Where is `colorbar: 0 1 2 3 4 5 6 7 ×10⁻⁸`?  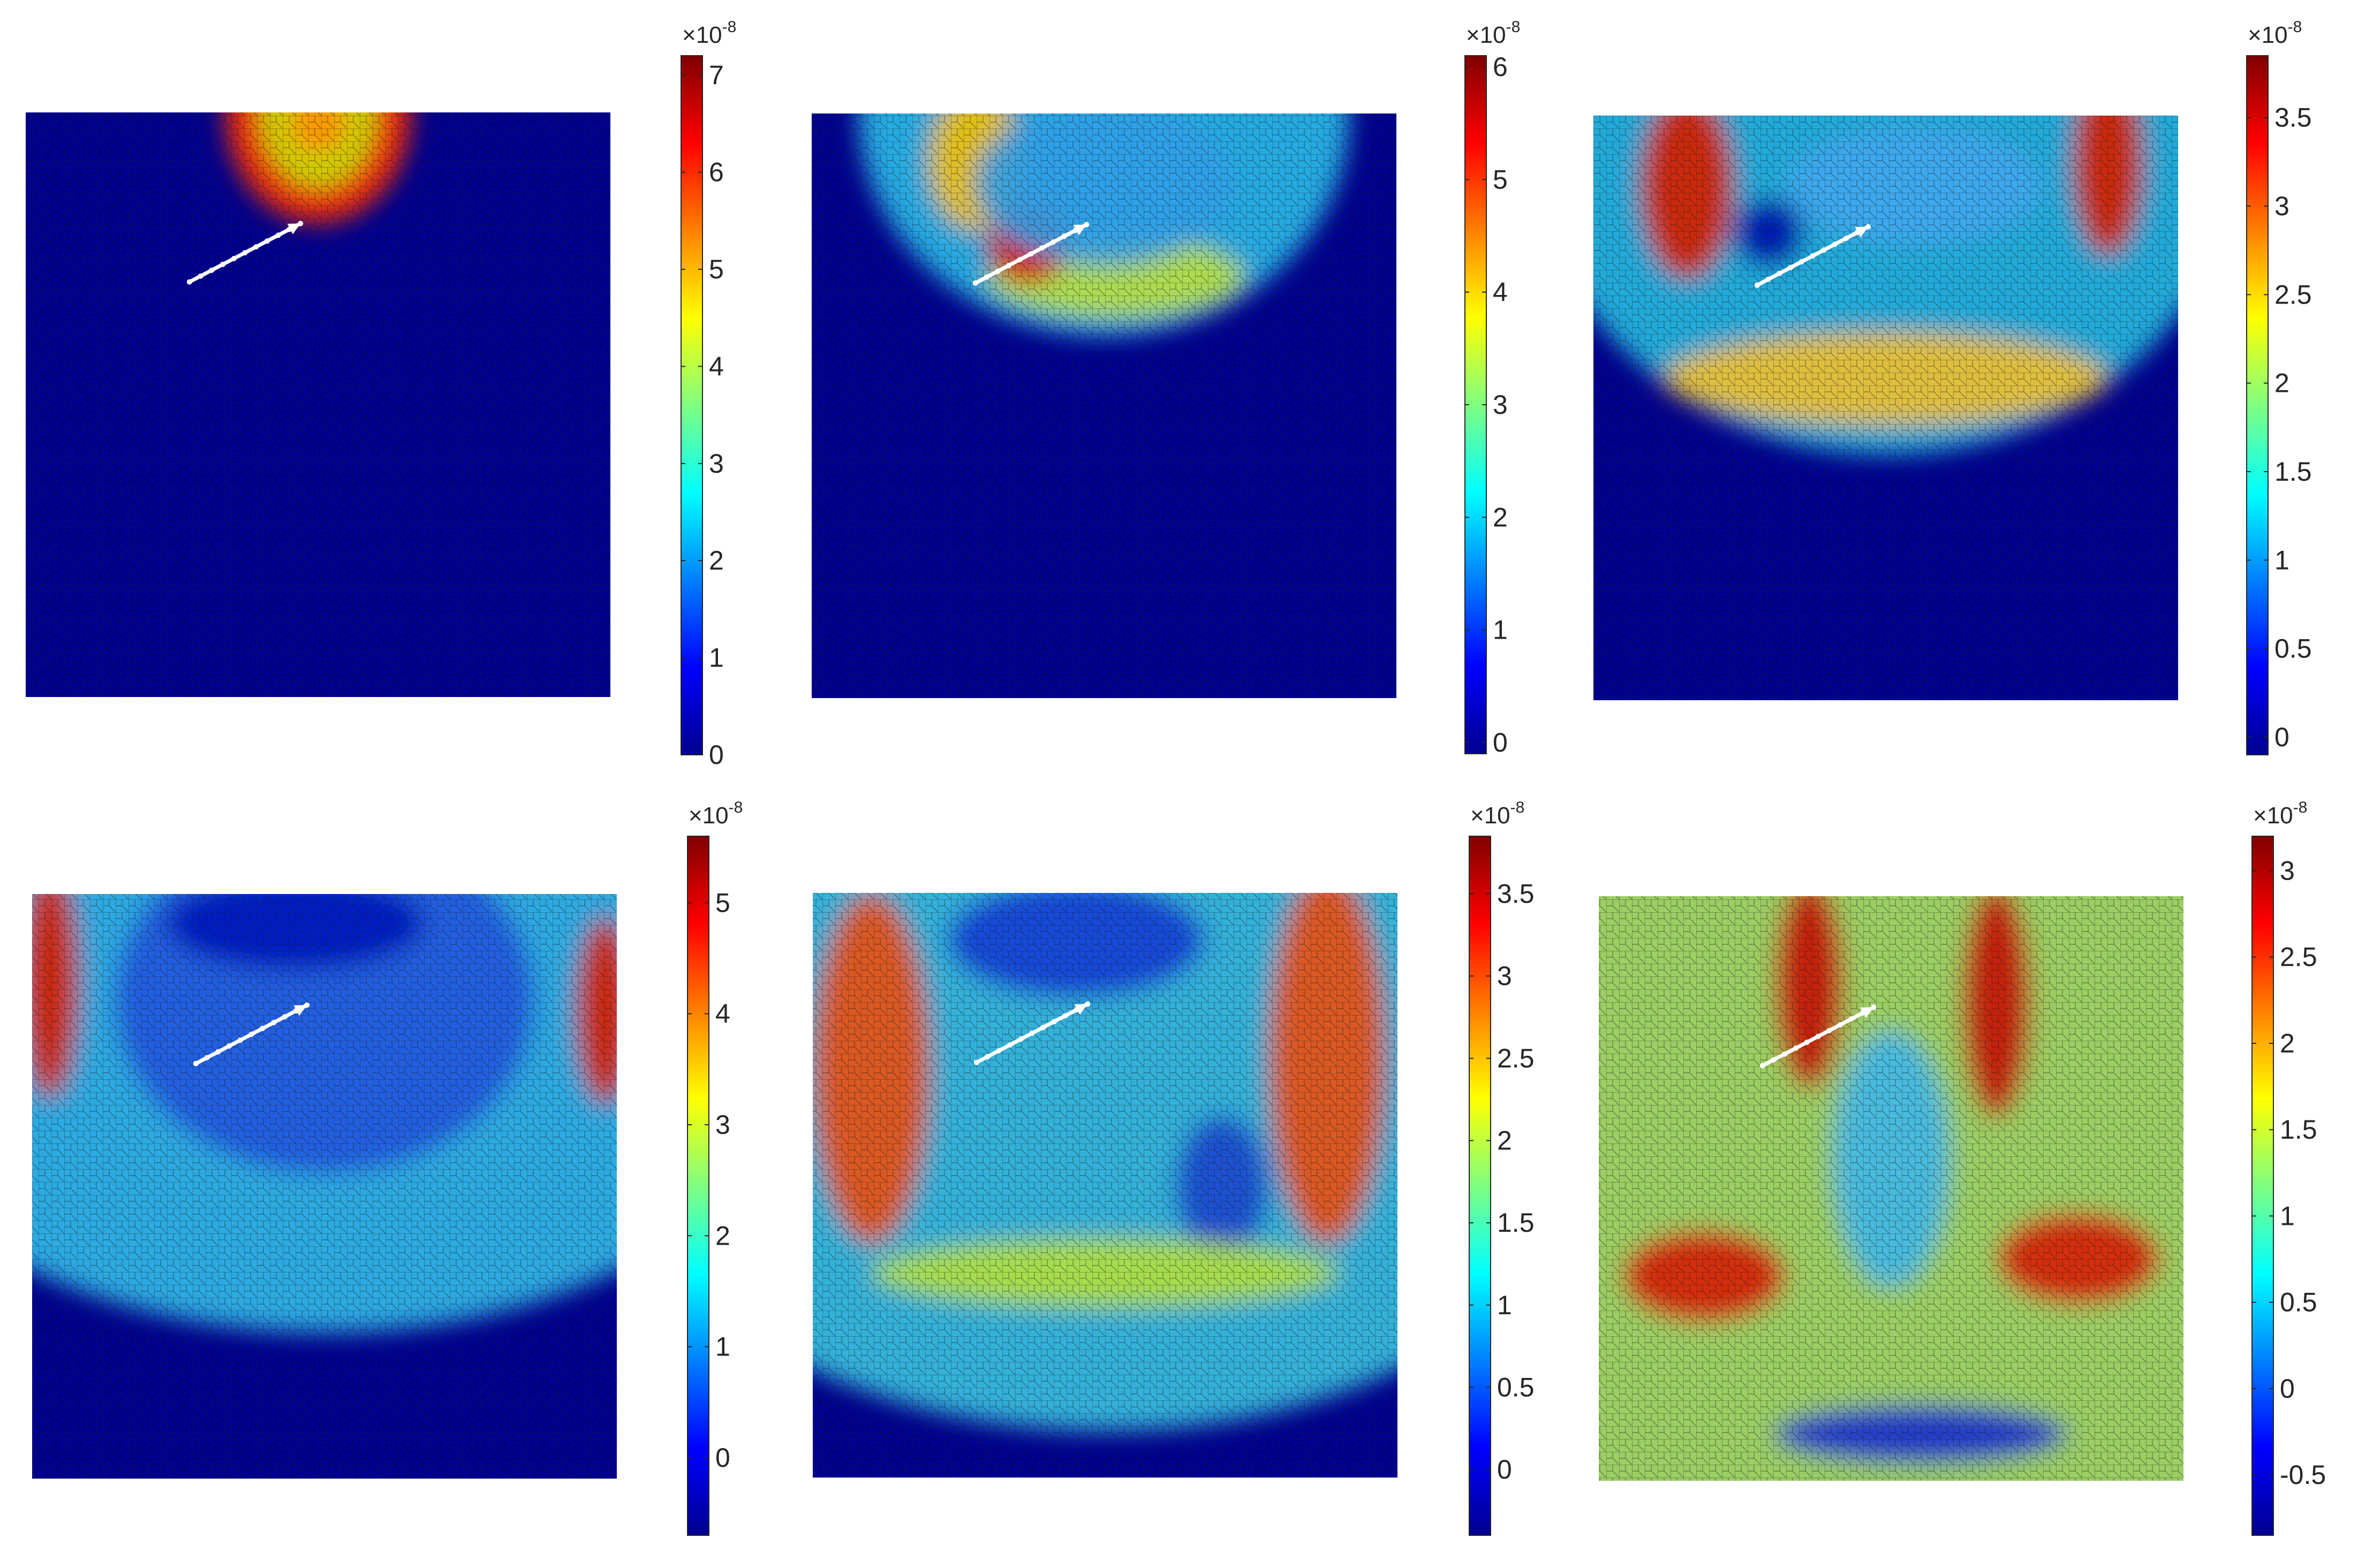 colorbar: 0 1 2 3 4 5 6 7 ×10⁻⁸ is located at coordinates (708, 394).